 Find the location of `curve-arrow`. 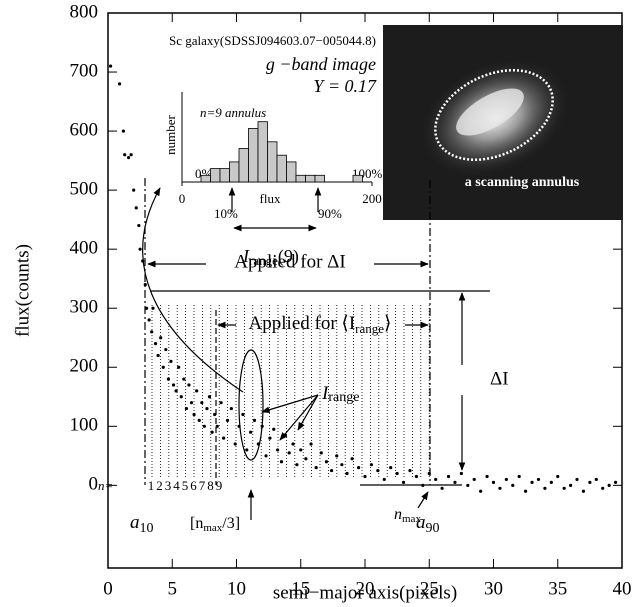

curve-arrow is located at coordinates (193, 290).